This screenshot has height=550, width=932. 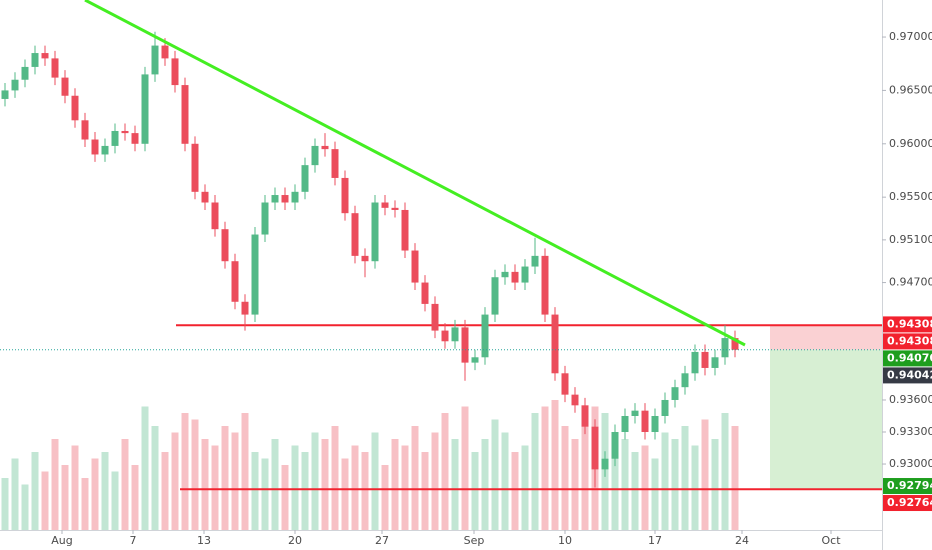 I want to click on x-tick-label: 17, so click(x=655, y=540).